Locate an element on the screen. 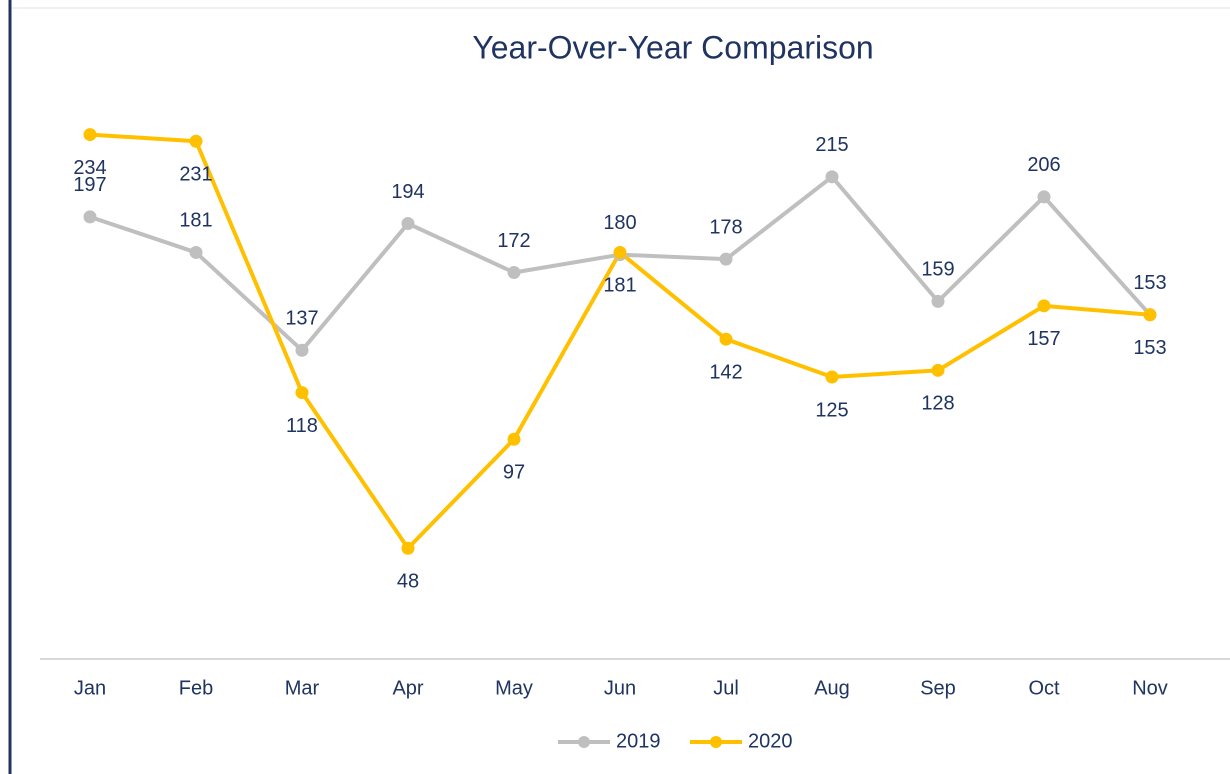 The image size is (1230, 774). data-label: 215 is located at coordinates (831, 145).